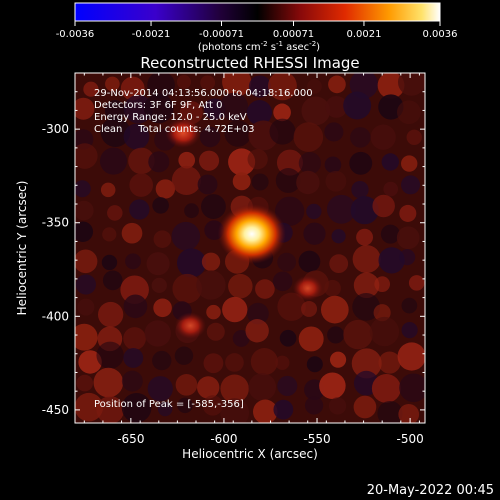 This screenshot has width=500, height=500. What do you see at coordinates (158, 105) in the screenshot?
I see `info-detectors: Detectors: 3F 6F 9F, Att 0` at bounding box center [158, 105].